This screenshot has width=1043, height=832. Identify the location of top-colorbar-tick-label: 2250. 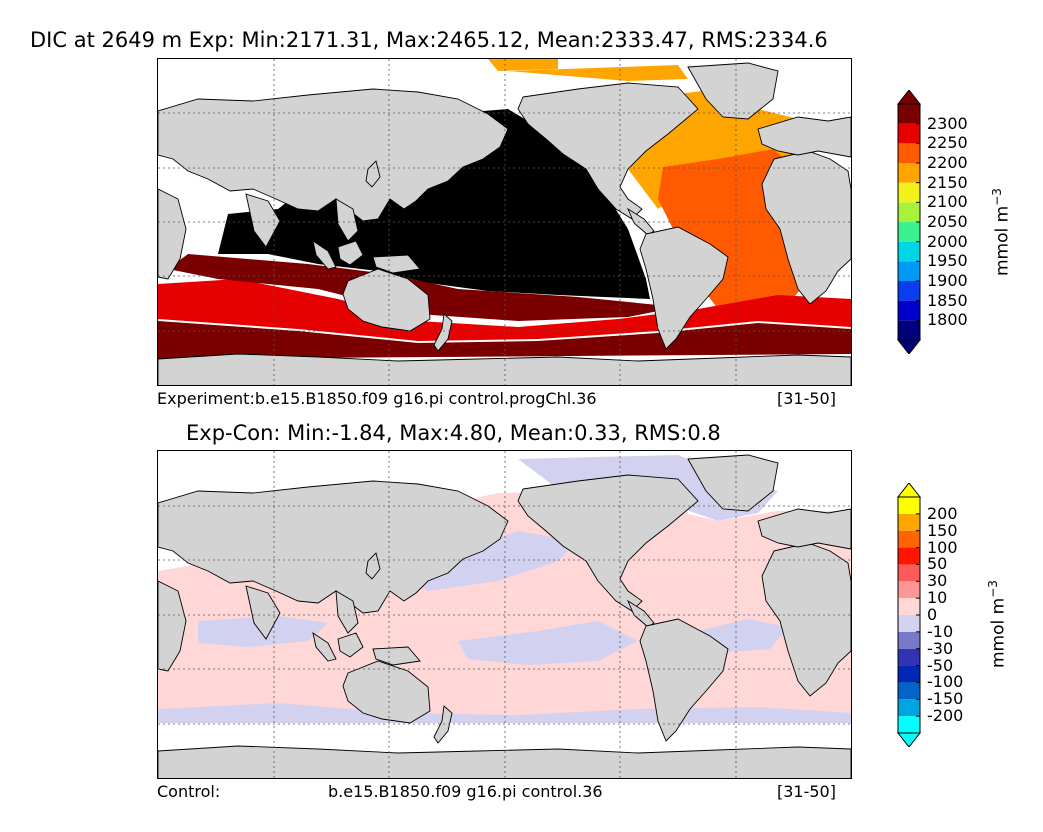
(947, 143).